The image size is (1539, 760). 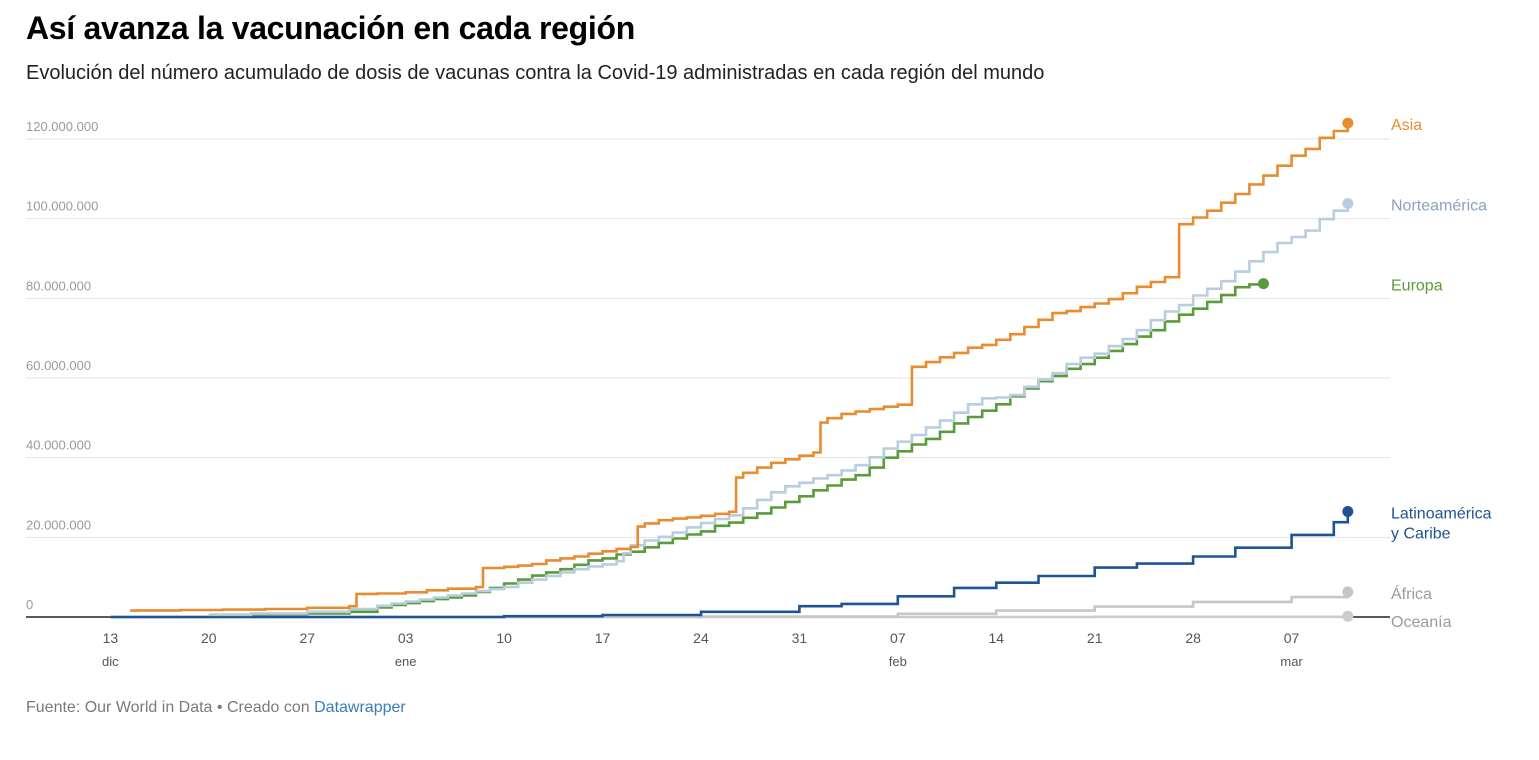 What do you see at coordinates (1439, 206) in the screenshot?
I see `series-label: Norteamérica` at bounding box center [1439, 206].